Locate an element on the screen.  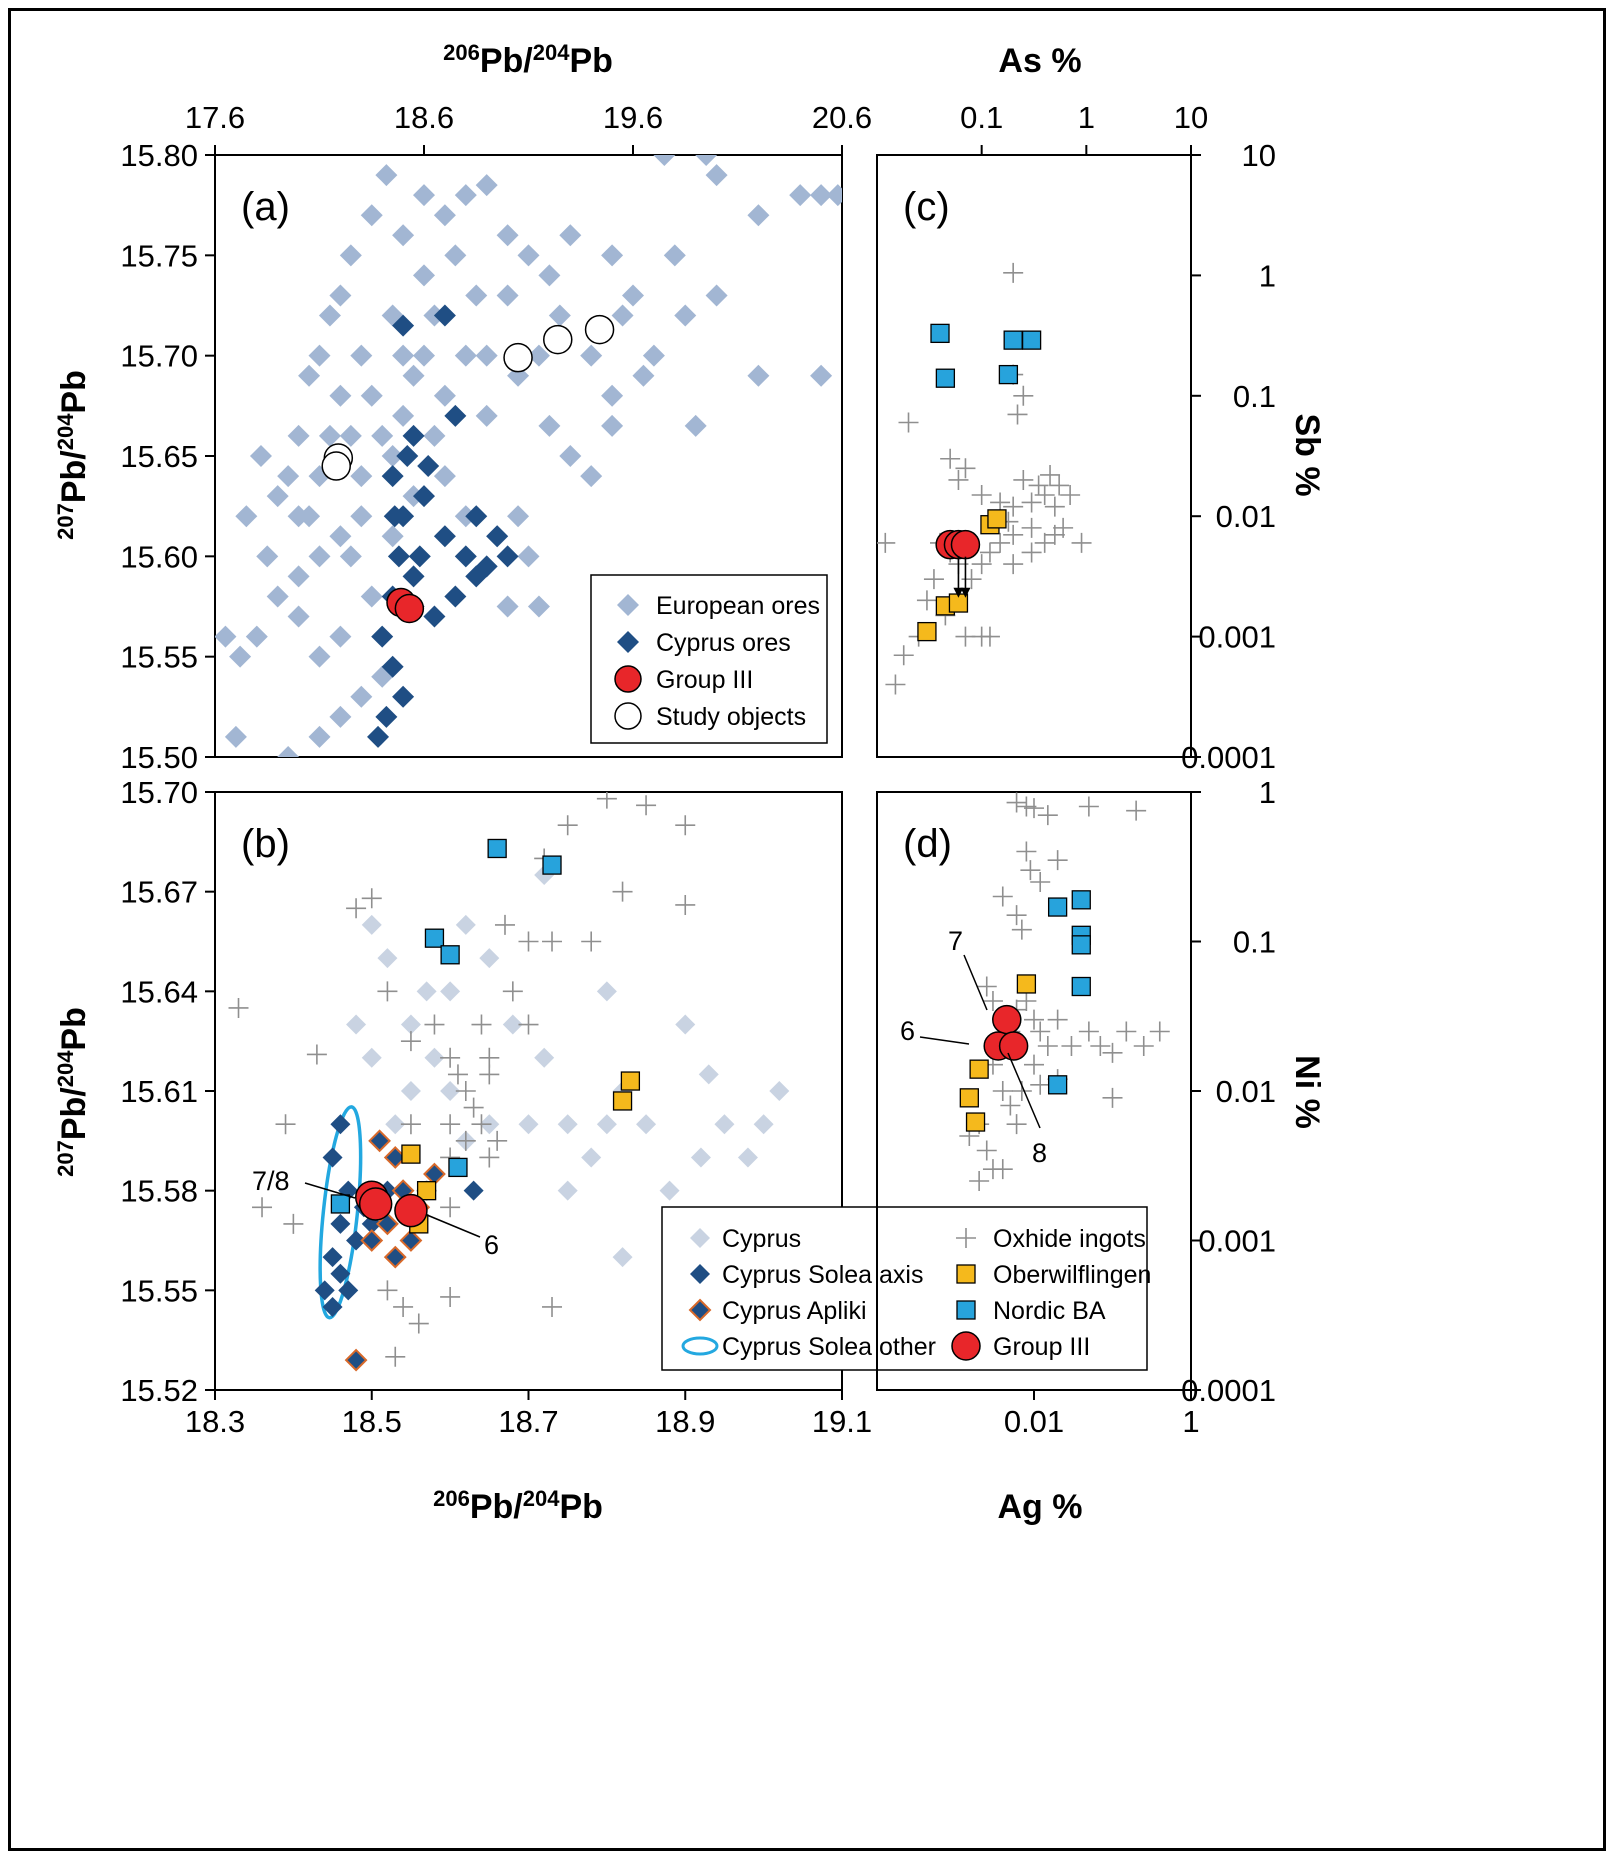
x-tick-label: 19.6 is located at coordinates (633, 117).